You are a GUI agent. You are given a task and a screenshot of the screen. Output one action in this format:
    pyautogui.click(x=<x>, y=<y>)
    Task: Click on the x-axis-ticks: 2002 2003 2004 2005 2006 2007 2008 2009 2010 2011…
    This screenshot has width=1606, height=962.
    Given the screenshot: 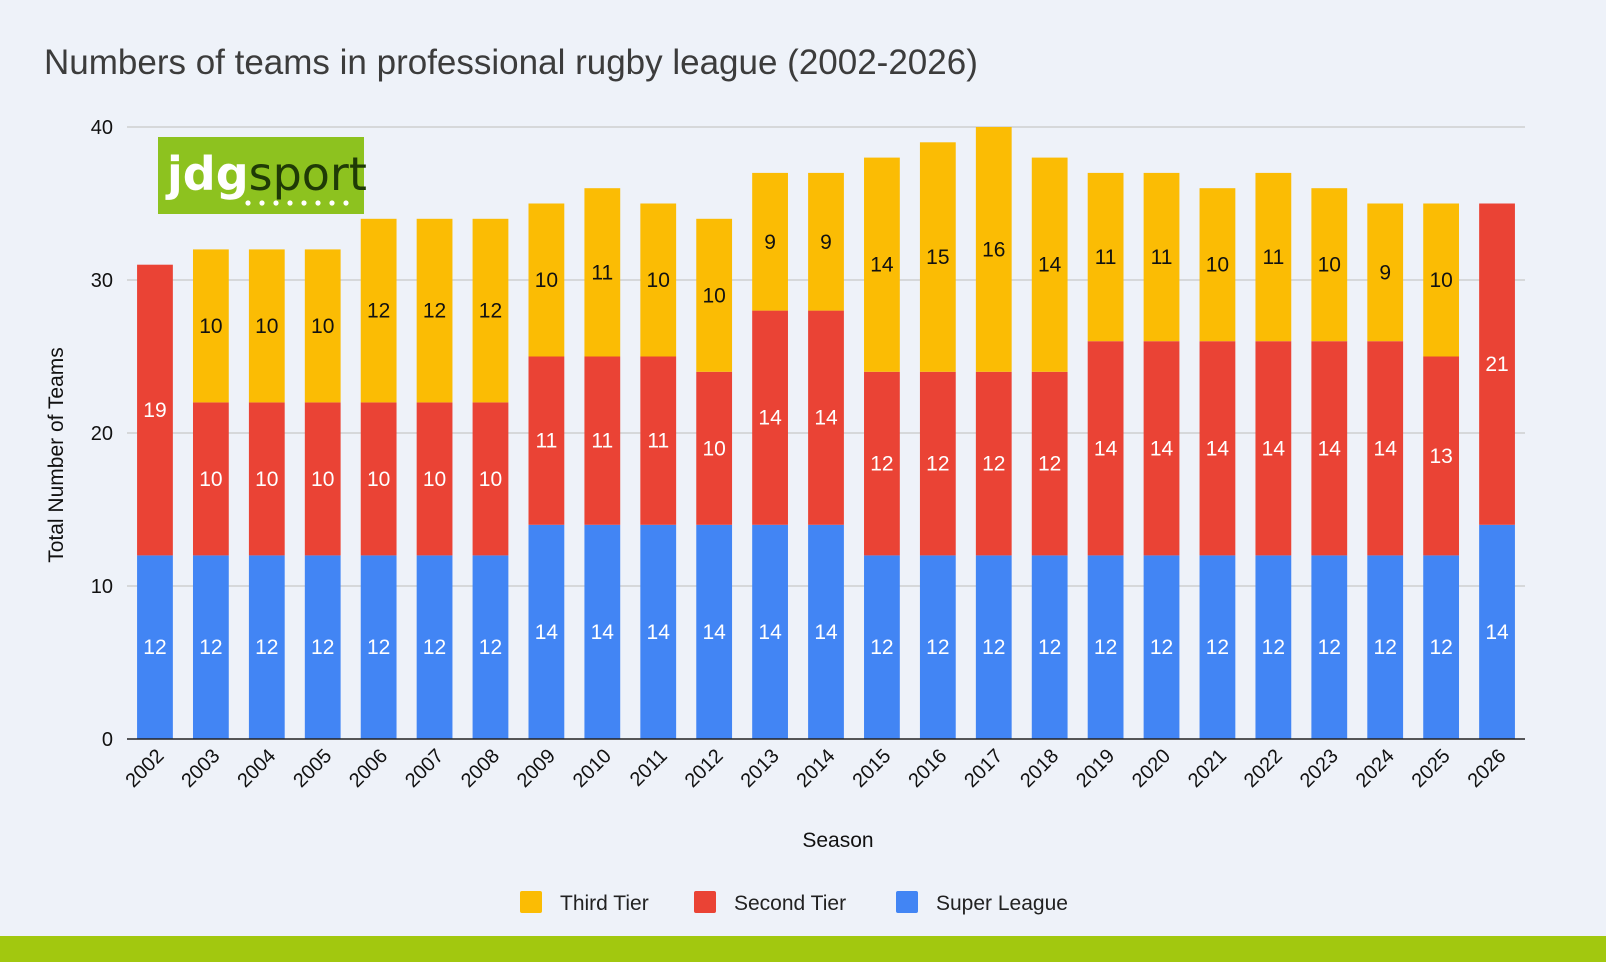 What is the action you would take?
    pyautogui.click(x=815, y=768)
    